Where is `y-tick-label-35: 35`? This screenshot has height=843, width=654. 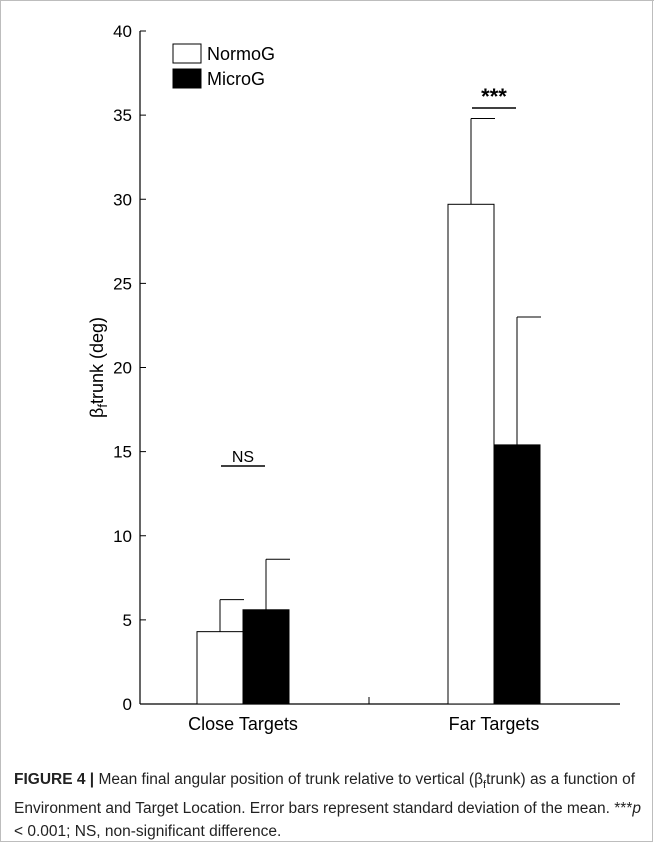 y-tick-label-35: 35 is located at coordinates (122, 115).